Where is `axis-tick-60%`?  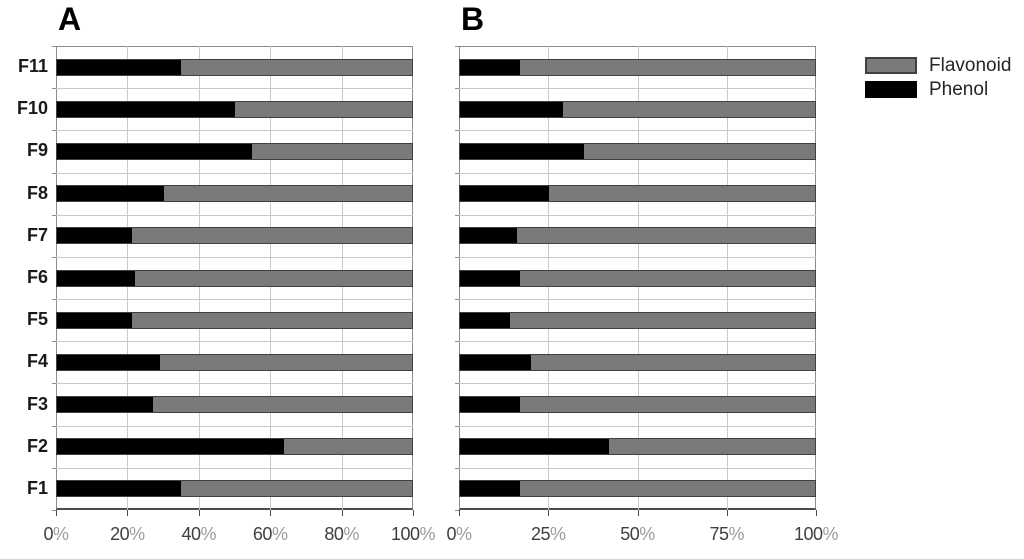
axis-tick-60% is located at coordinates (271, 513).